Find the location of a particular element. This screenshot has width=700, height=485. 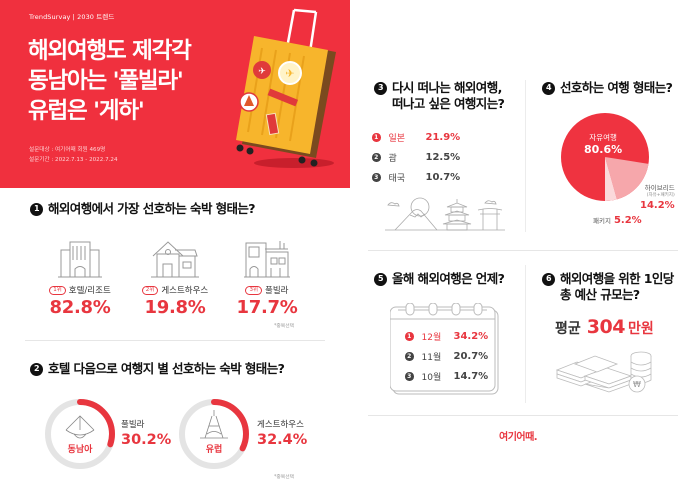

rank-badge: 1 is located at coordinates (409, 336).